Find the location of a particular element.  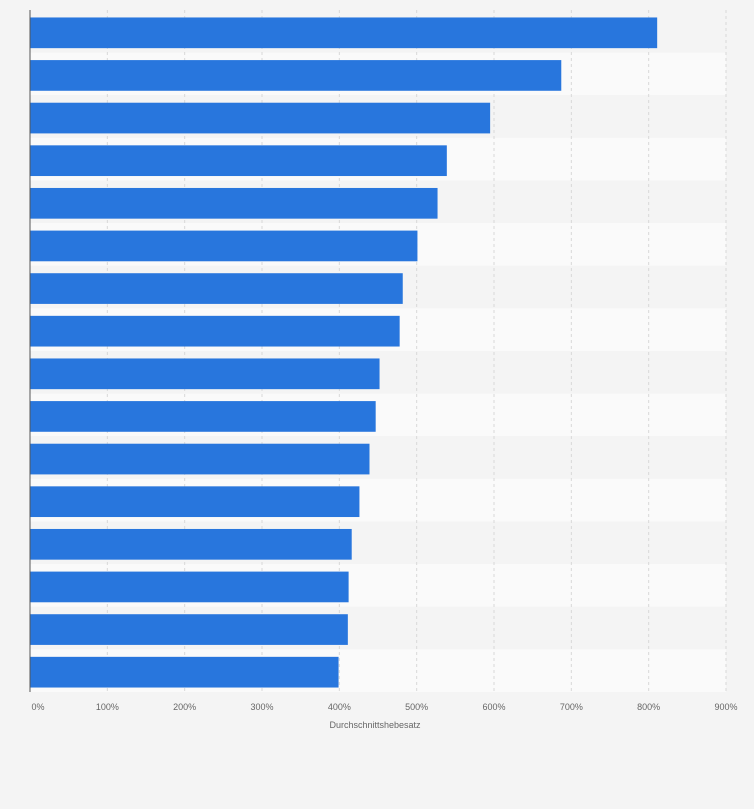

x-tick-label: 200% is located at coordinates (184, 707).